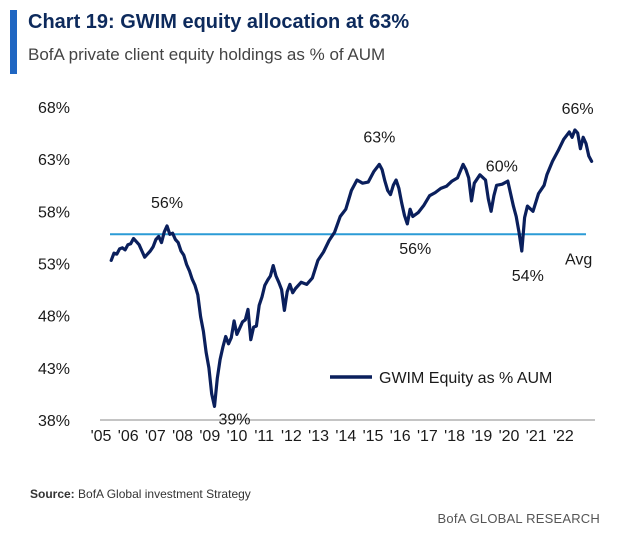 The width and height of the screenshot is (626, 533). I want to click on x-tick-label: '08, so click(182, 436).